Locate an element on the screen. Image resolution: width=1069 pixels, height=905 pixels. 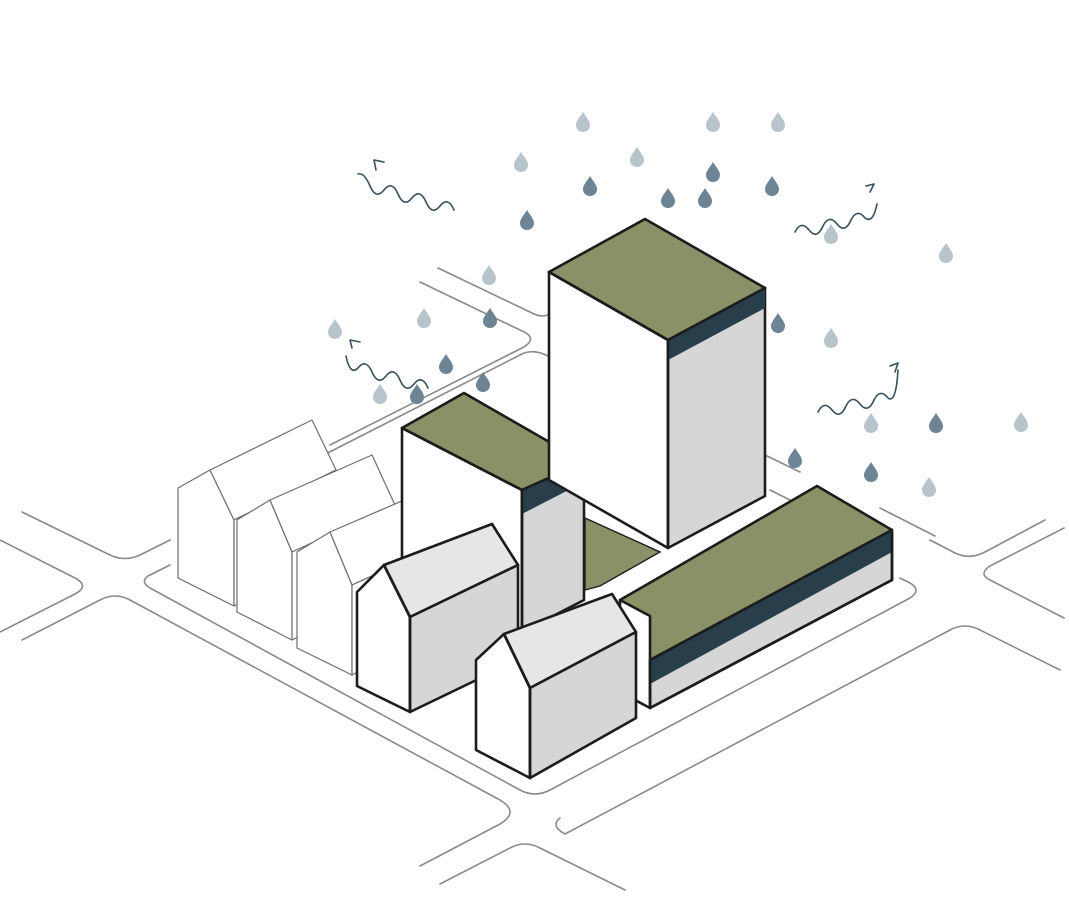
block-sidewalk-front is located at coordinates (320, 733).